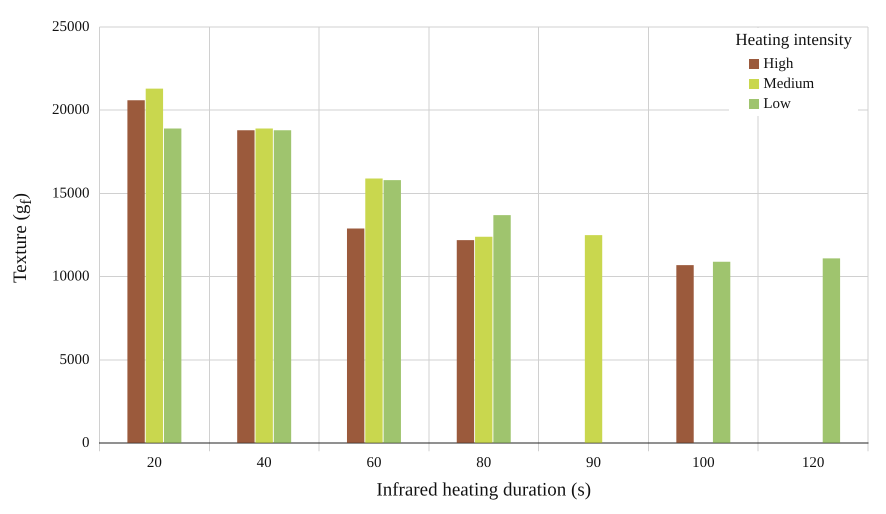  What do you see at coordinates (703, 463) in the screenshot?
I see `x-tick-label: 100` at bounding box center [703, 463].